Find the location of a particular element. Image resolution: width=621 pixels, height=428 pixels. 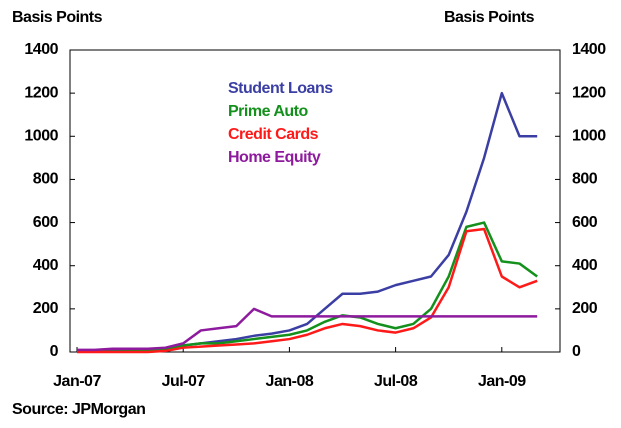

y2-tick-label: 0 is located at coordinates (576, 351).